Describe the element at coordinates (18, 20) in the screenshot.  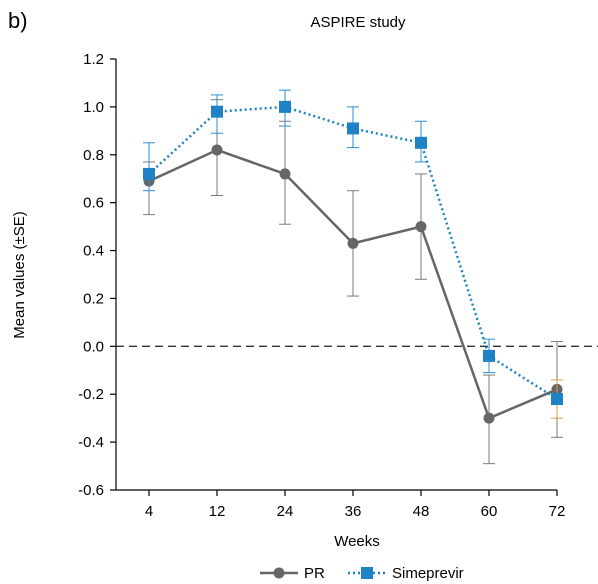
I see `panel-label: b)` at that location.